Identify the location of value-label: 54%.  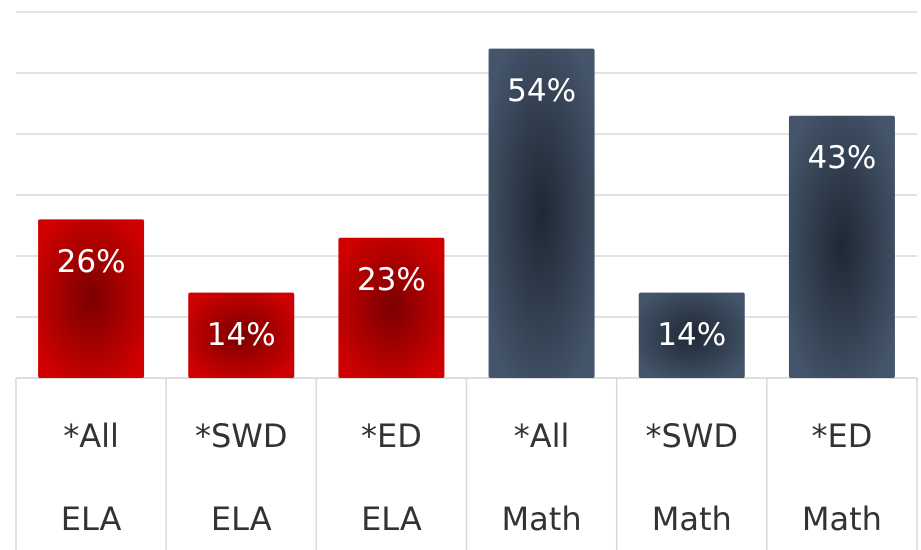
(541, 91).